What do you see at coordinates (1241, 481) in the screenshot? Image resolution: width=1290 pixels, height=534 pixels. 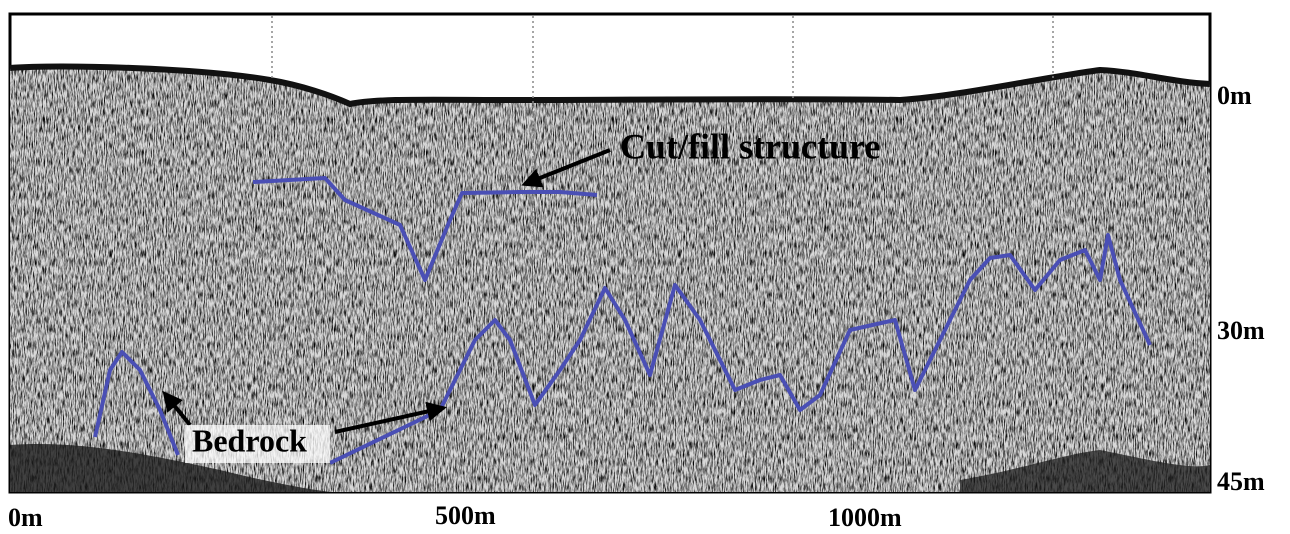 I see `depth-label: 45m` at bounding box center [1241, 481].